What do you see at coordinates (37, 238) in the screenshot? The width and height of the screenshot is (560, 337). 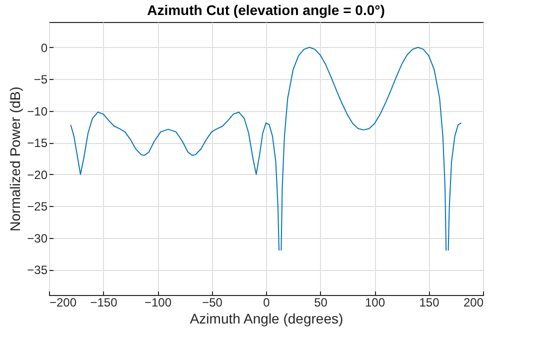 I see `y-tick-label: −30` at bounding box center [37, 238].